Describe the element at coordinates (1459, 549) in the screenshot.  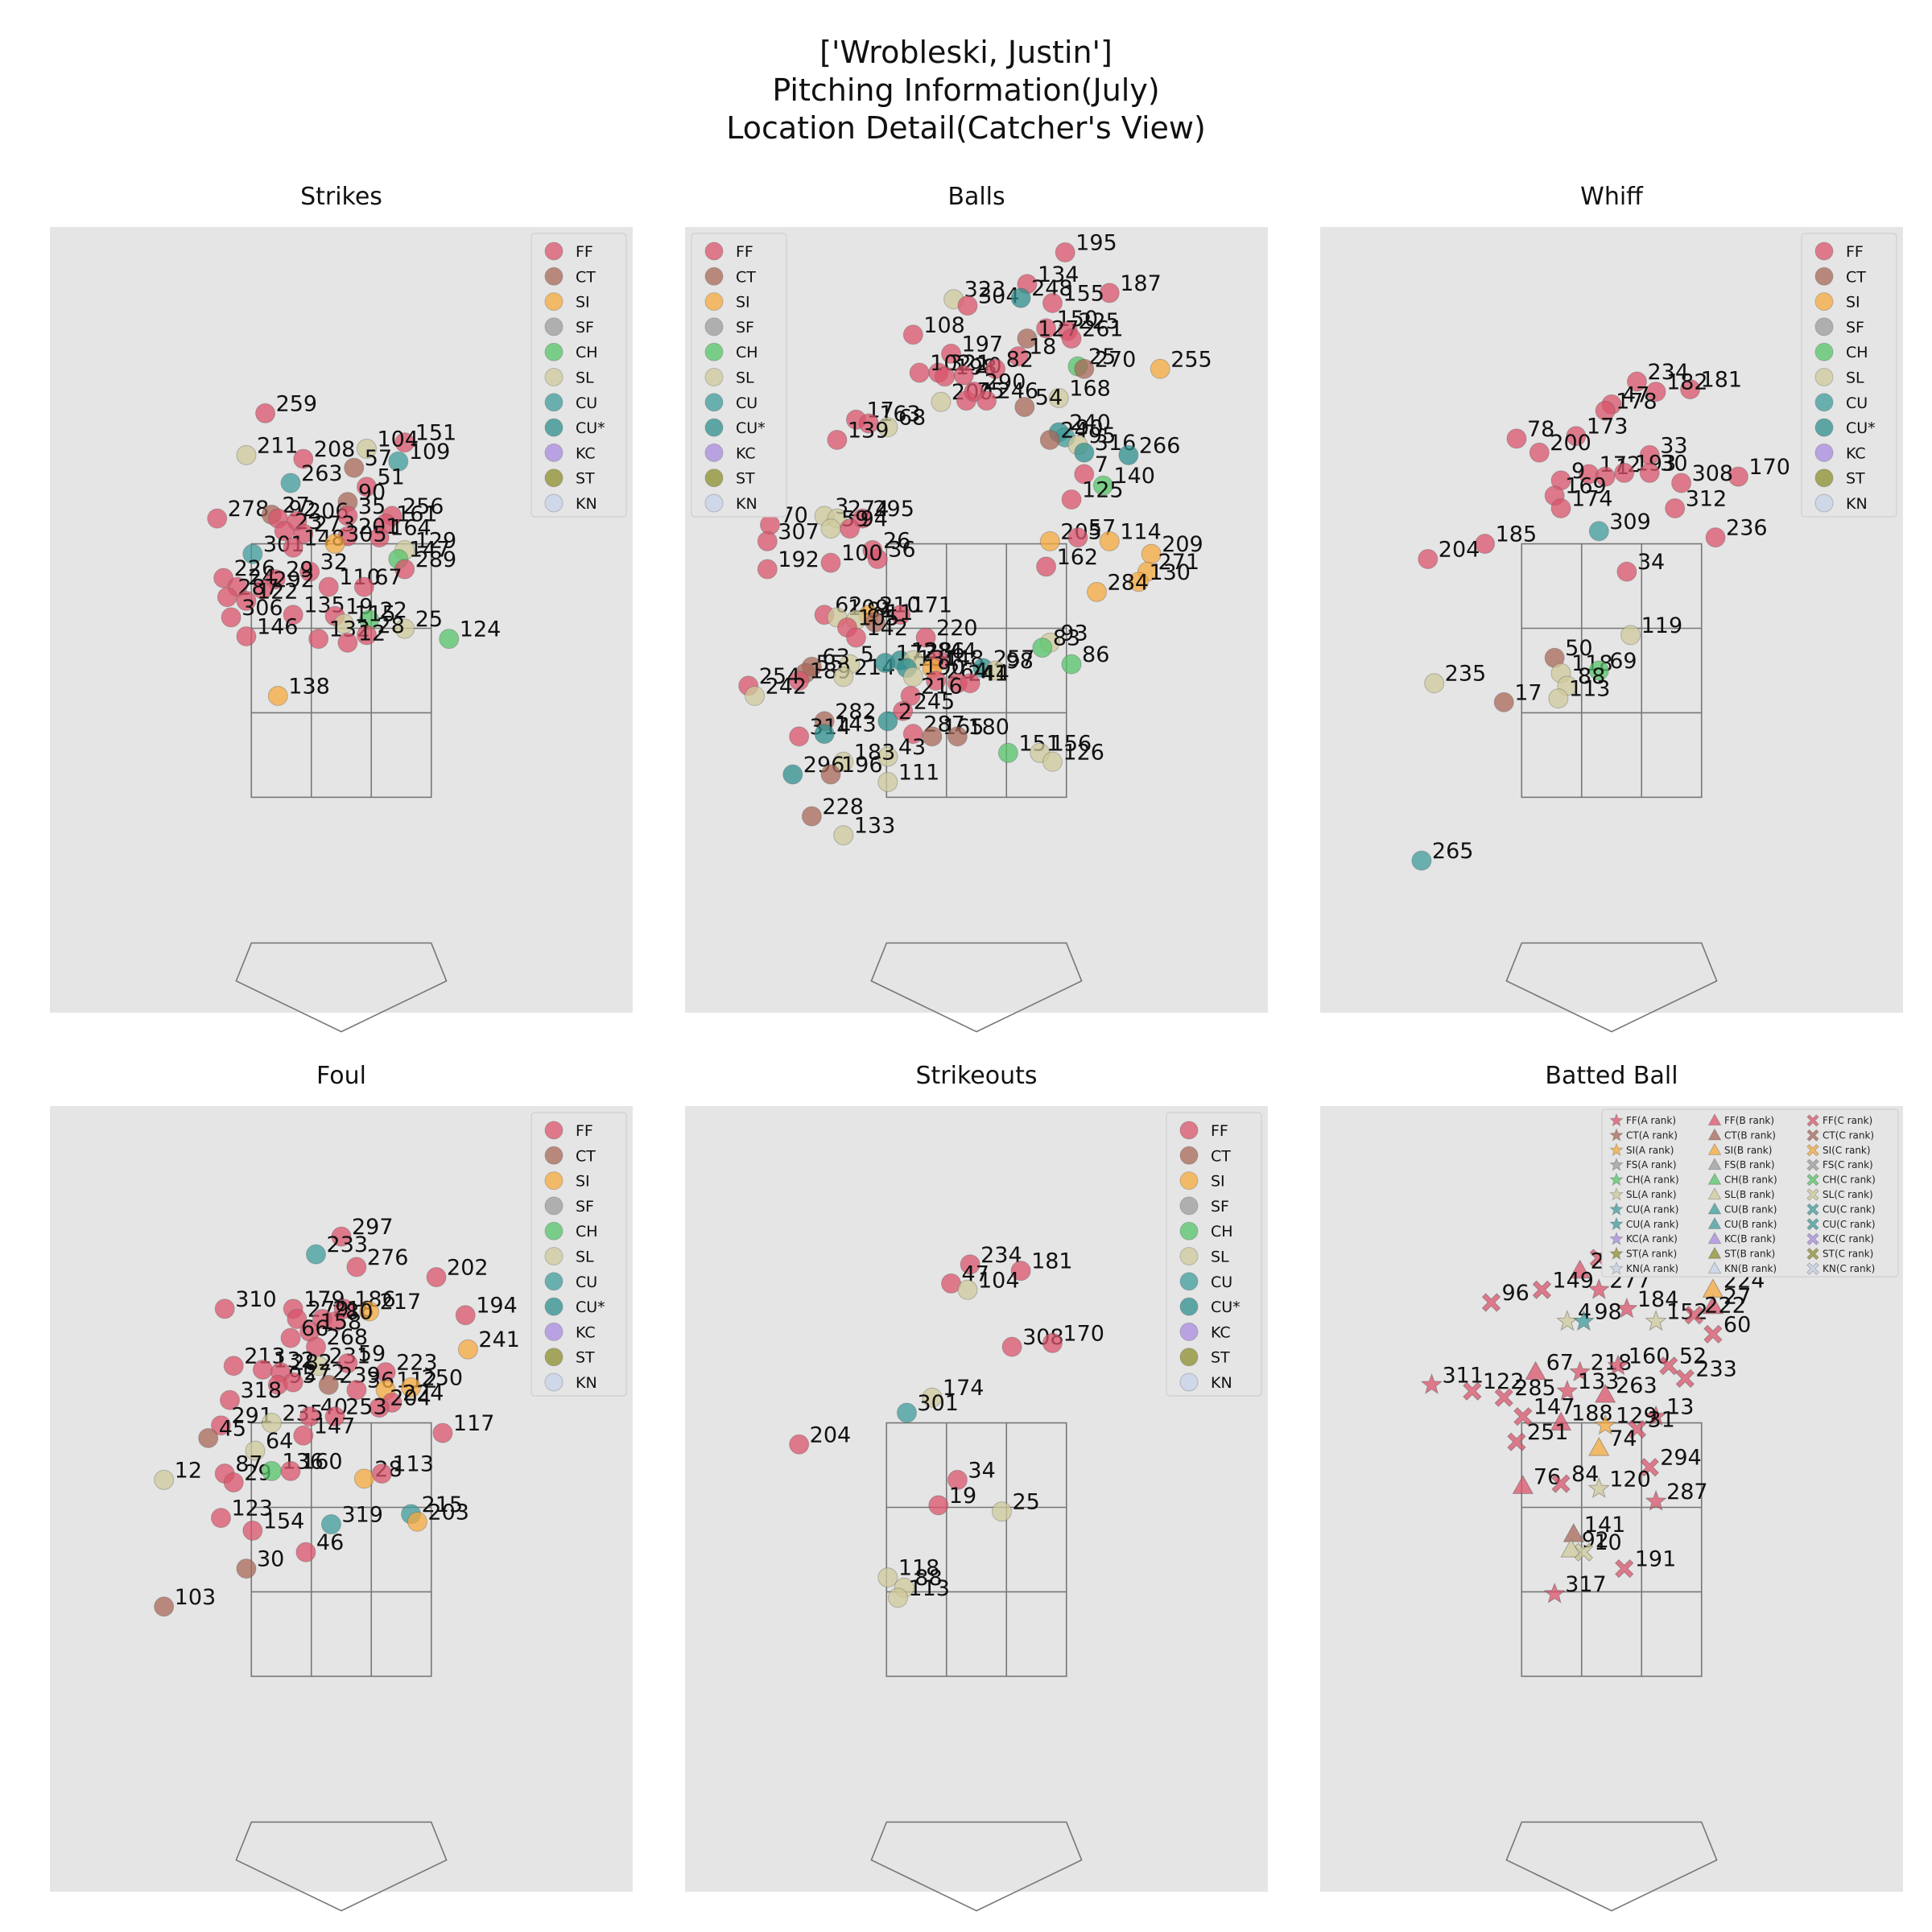
I see `pitch-label-204: 204` at that location.